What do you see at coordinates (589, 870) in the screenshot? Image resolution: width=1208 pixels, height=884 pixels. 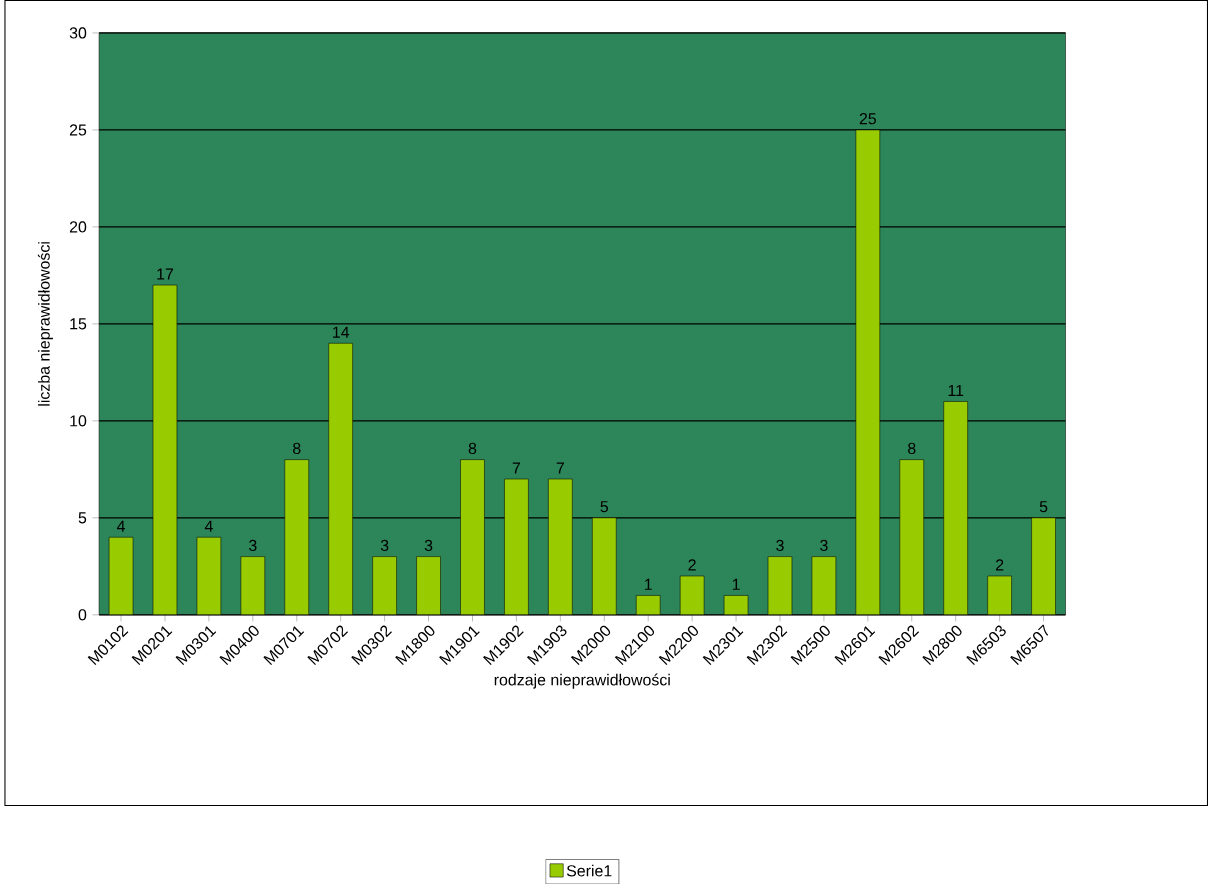 I see `legend-label: Serie1` at bounding box center [589, 870].